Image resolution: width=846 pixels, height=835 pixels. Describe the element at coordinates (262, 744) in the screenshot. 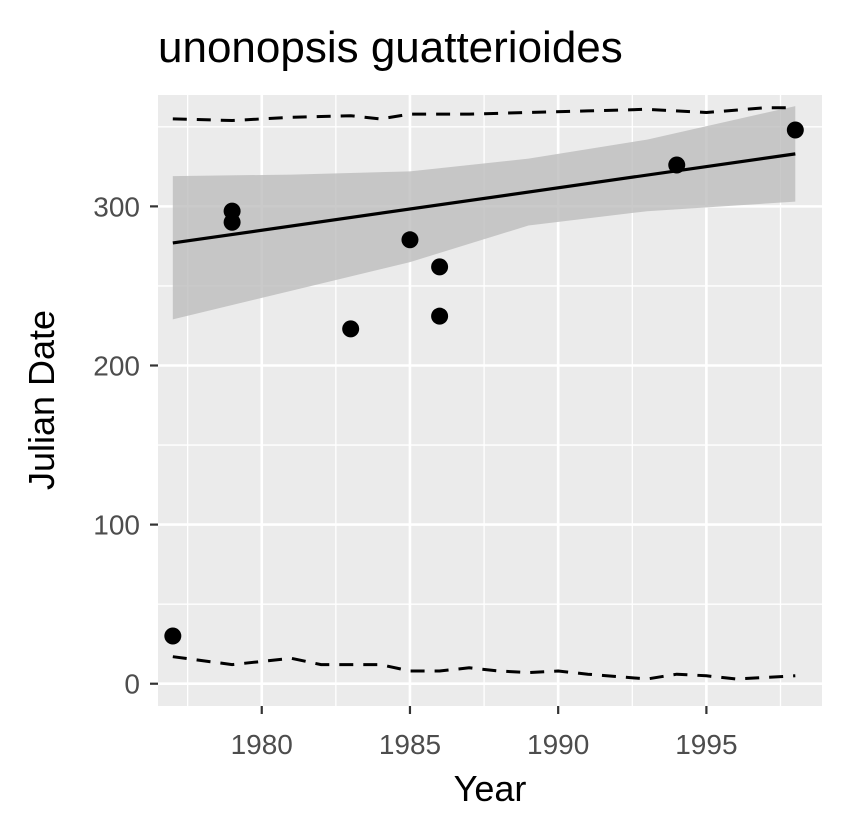

I see `x-tick-label: 1980` at that location.